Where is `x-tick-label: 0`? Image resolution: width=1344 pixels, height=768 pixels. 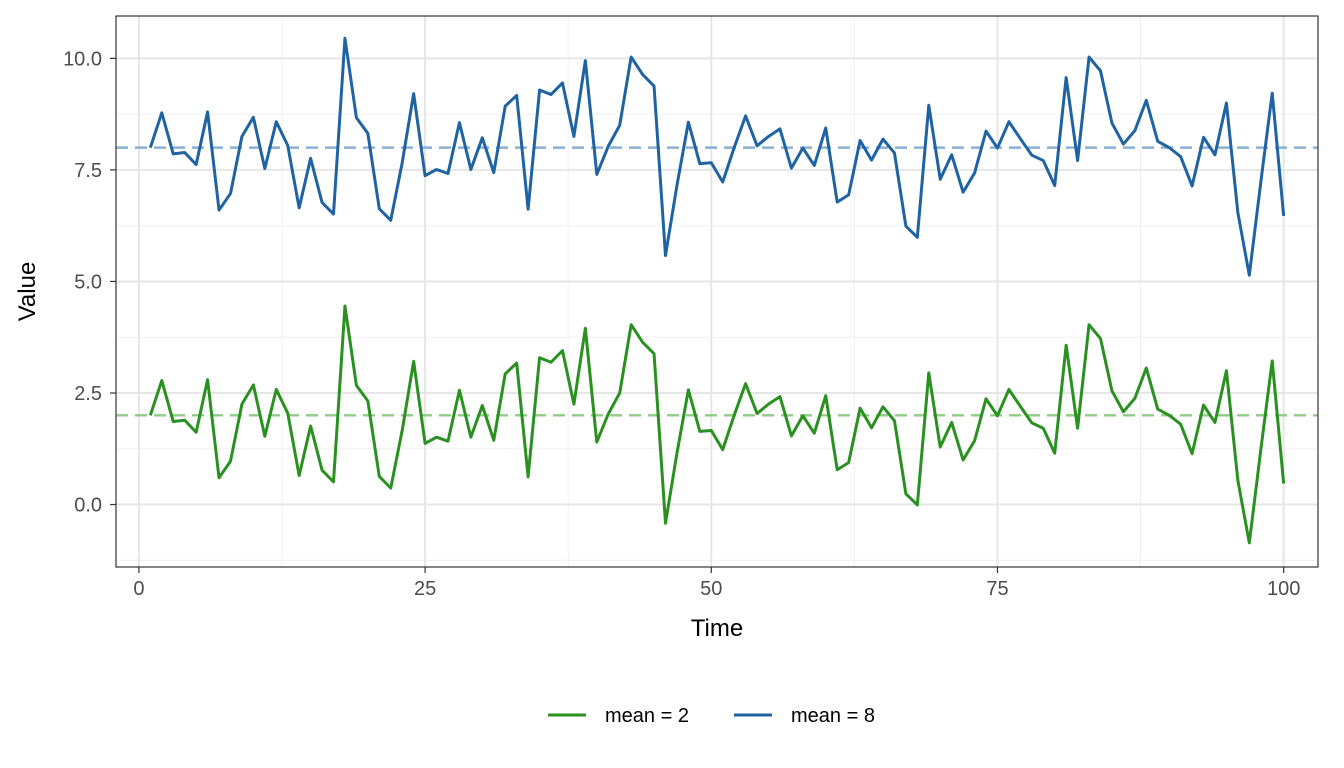 x-tick-label: 0 is located at coordinates (138, 589).